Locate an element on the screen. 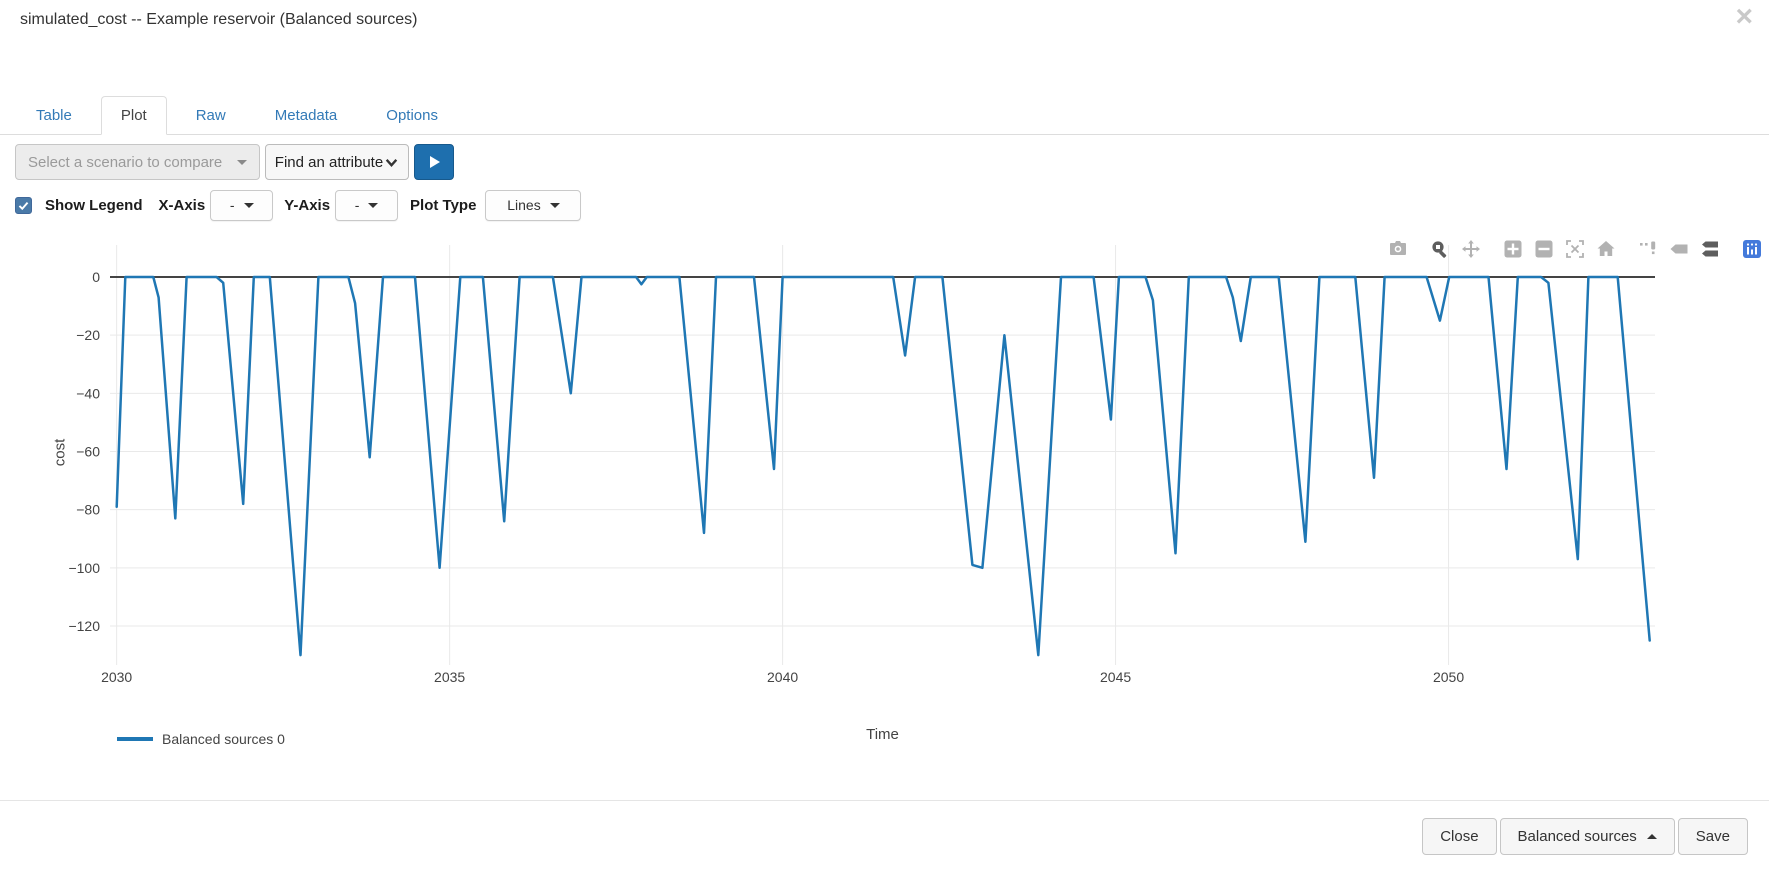  zoom-icon is located at coordinates (1440, 249).